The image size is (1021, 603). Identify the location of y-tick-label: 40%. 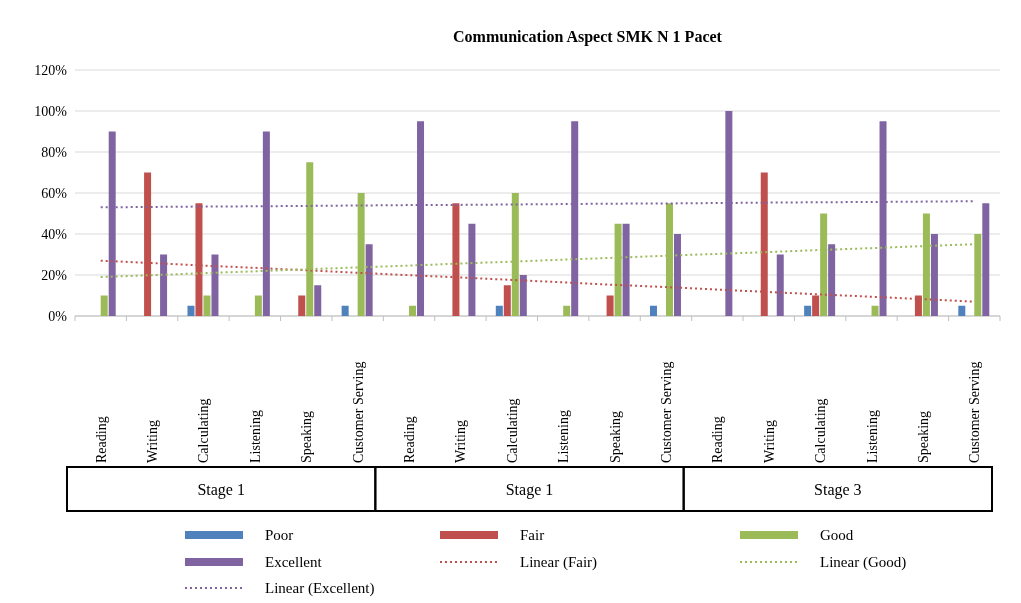
(54, 234).